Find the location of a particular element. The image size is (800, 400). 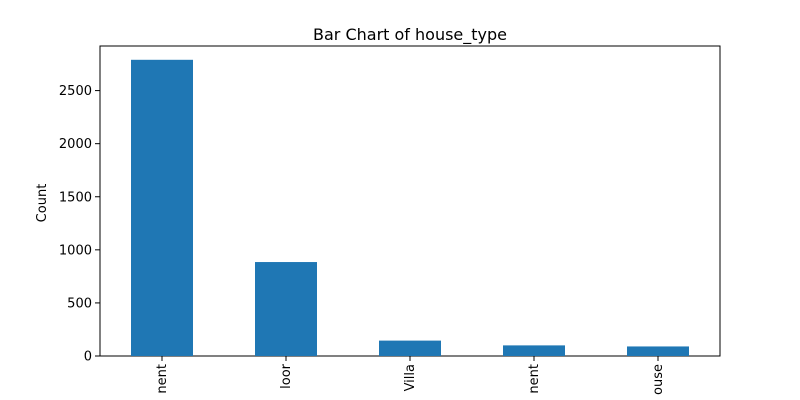

x-axis: nent loor Villa nent ouse is located at coordinates (410, 375).